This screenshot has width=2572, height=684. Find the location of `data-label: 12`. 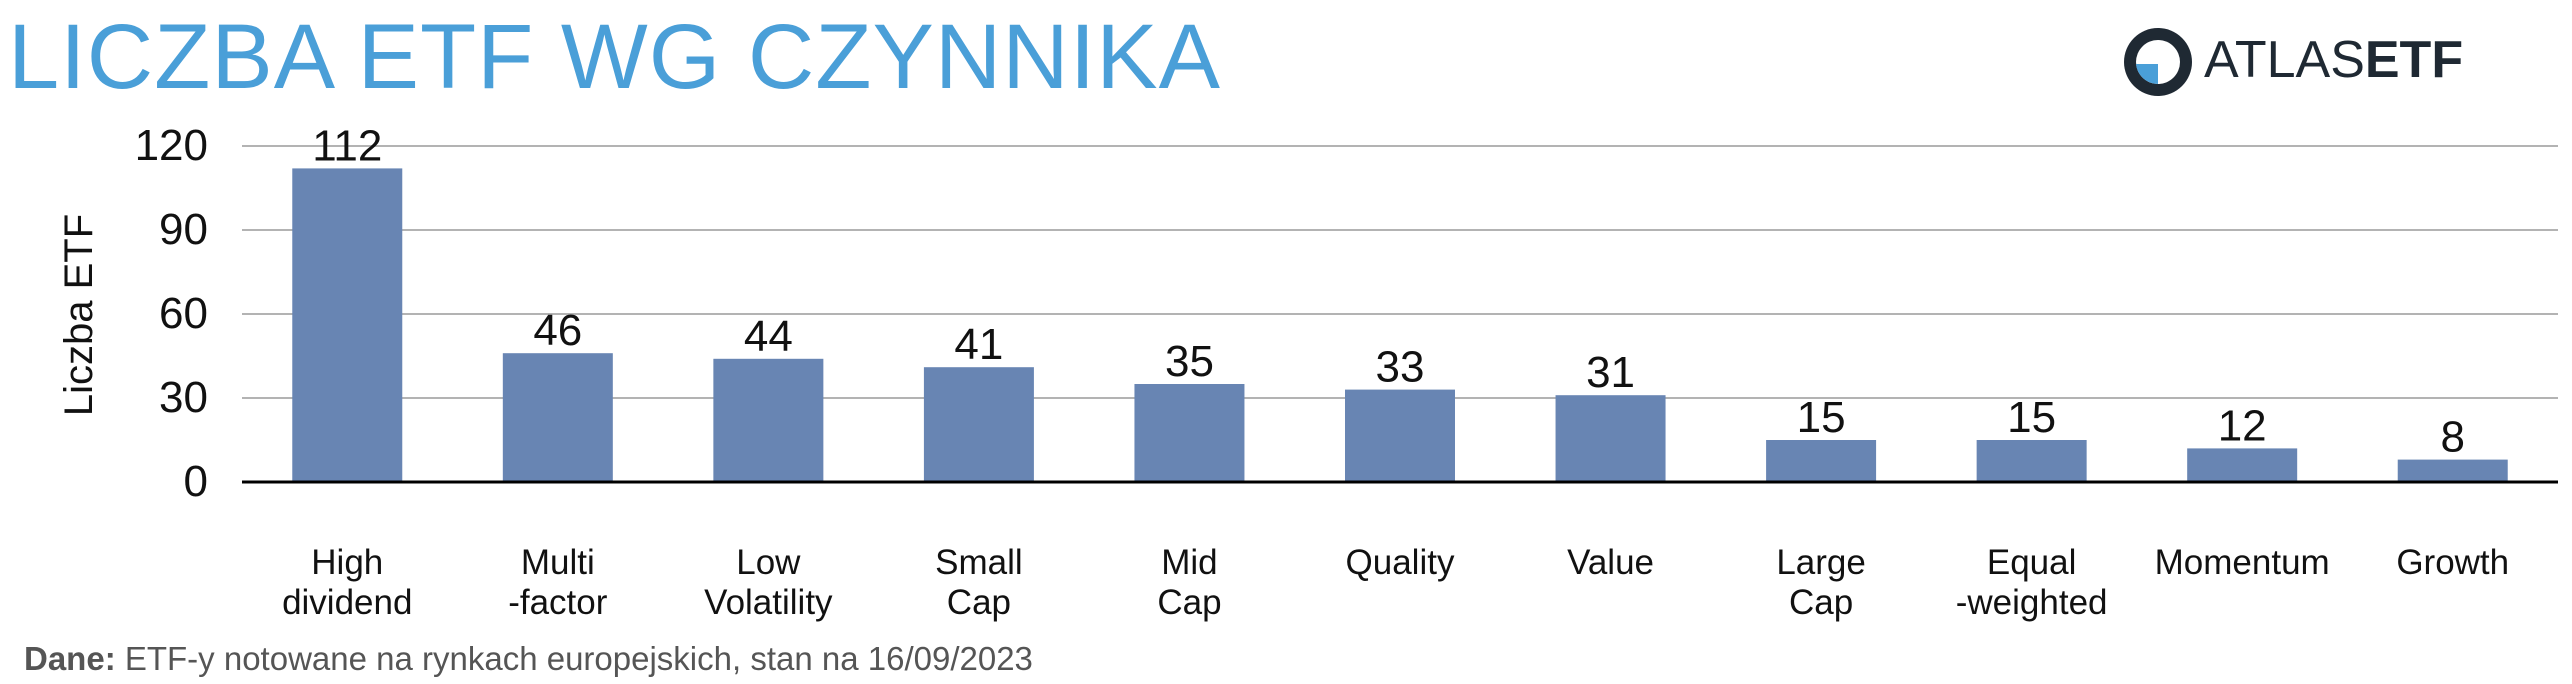

data-label: 12 is located at coordinates (2242, 425).